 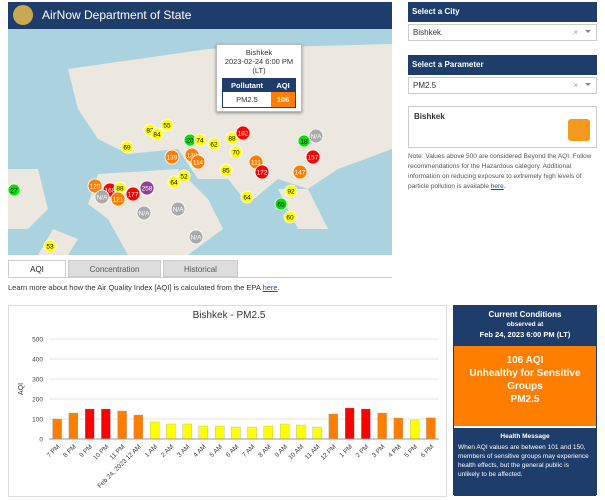 What do you see at coordinates (150, 131) in the screenshot?
I see `marker-label: 83` at bounding box center [150, 131].